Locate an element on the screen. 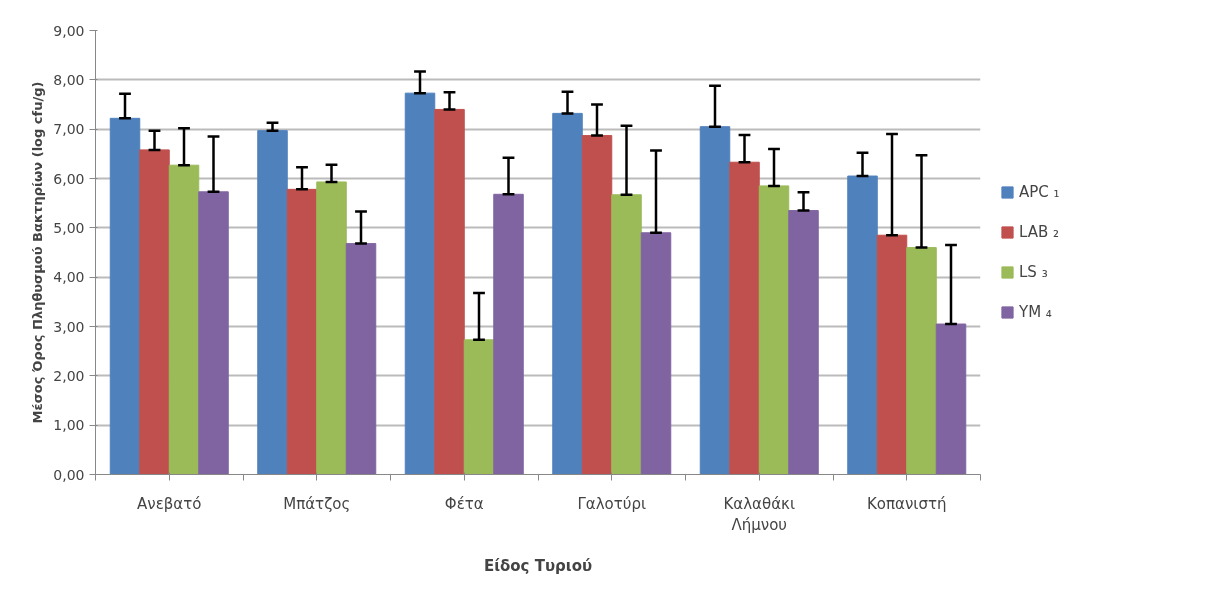 Image resolution: width=1209 pixels, height=616 pixels. y-tick-label: 2,00 is located at coordinates (69, 375).